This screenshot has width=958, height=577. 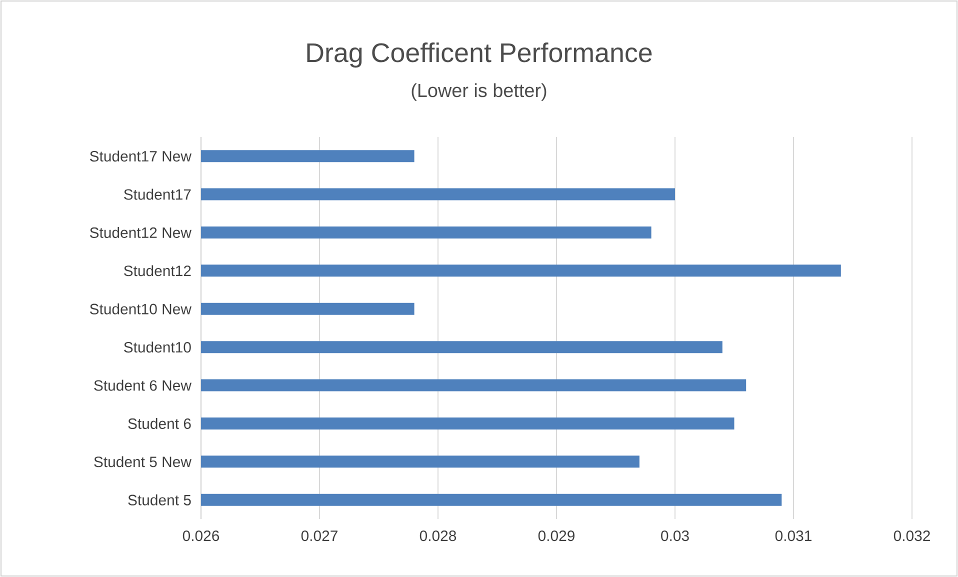 I want to click on y-tick-label: Student10, so click(x=157, y=347).